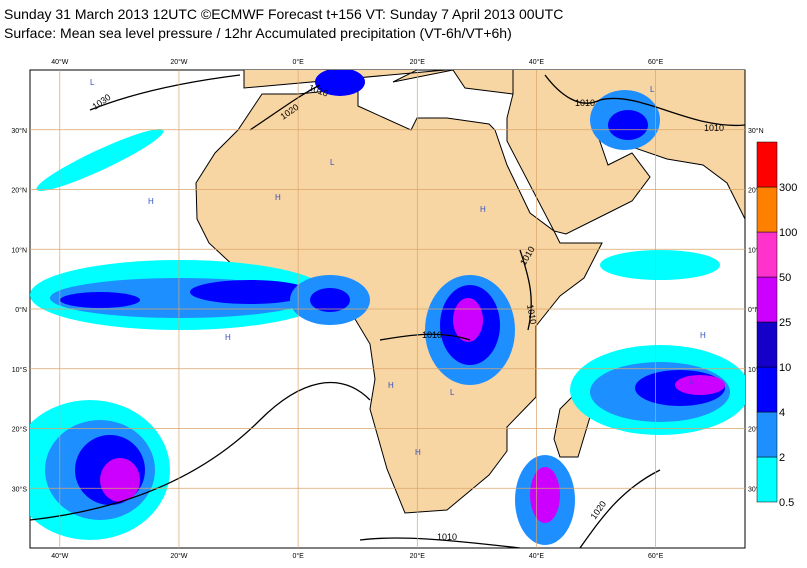 This screenshot has height=568, width=807. Describe the element at coordinates (782, 458) in the screenshot. I see `colorbar-label: 2` at that location.